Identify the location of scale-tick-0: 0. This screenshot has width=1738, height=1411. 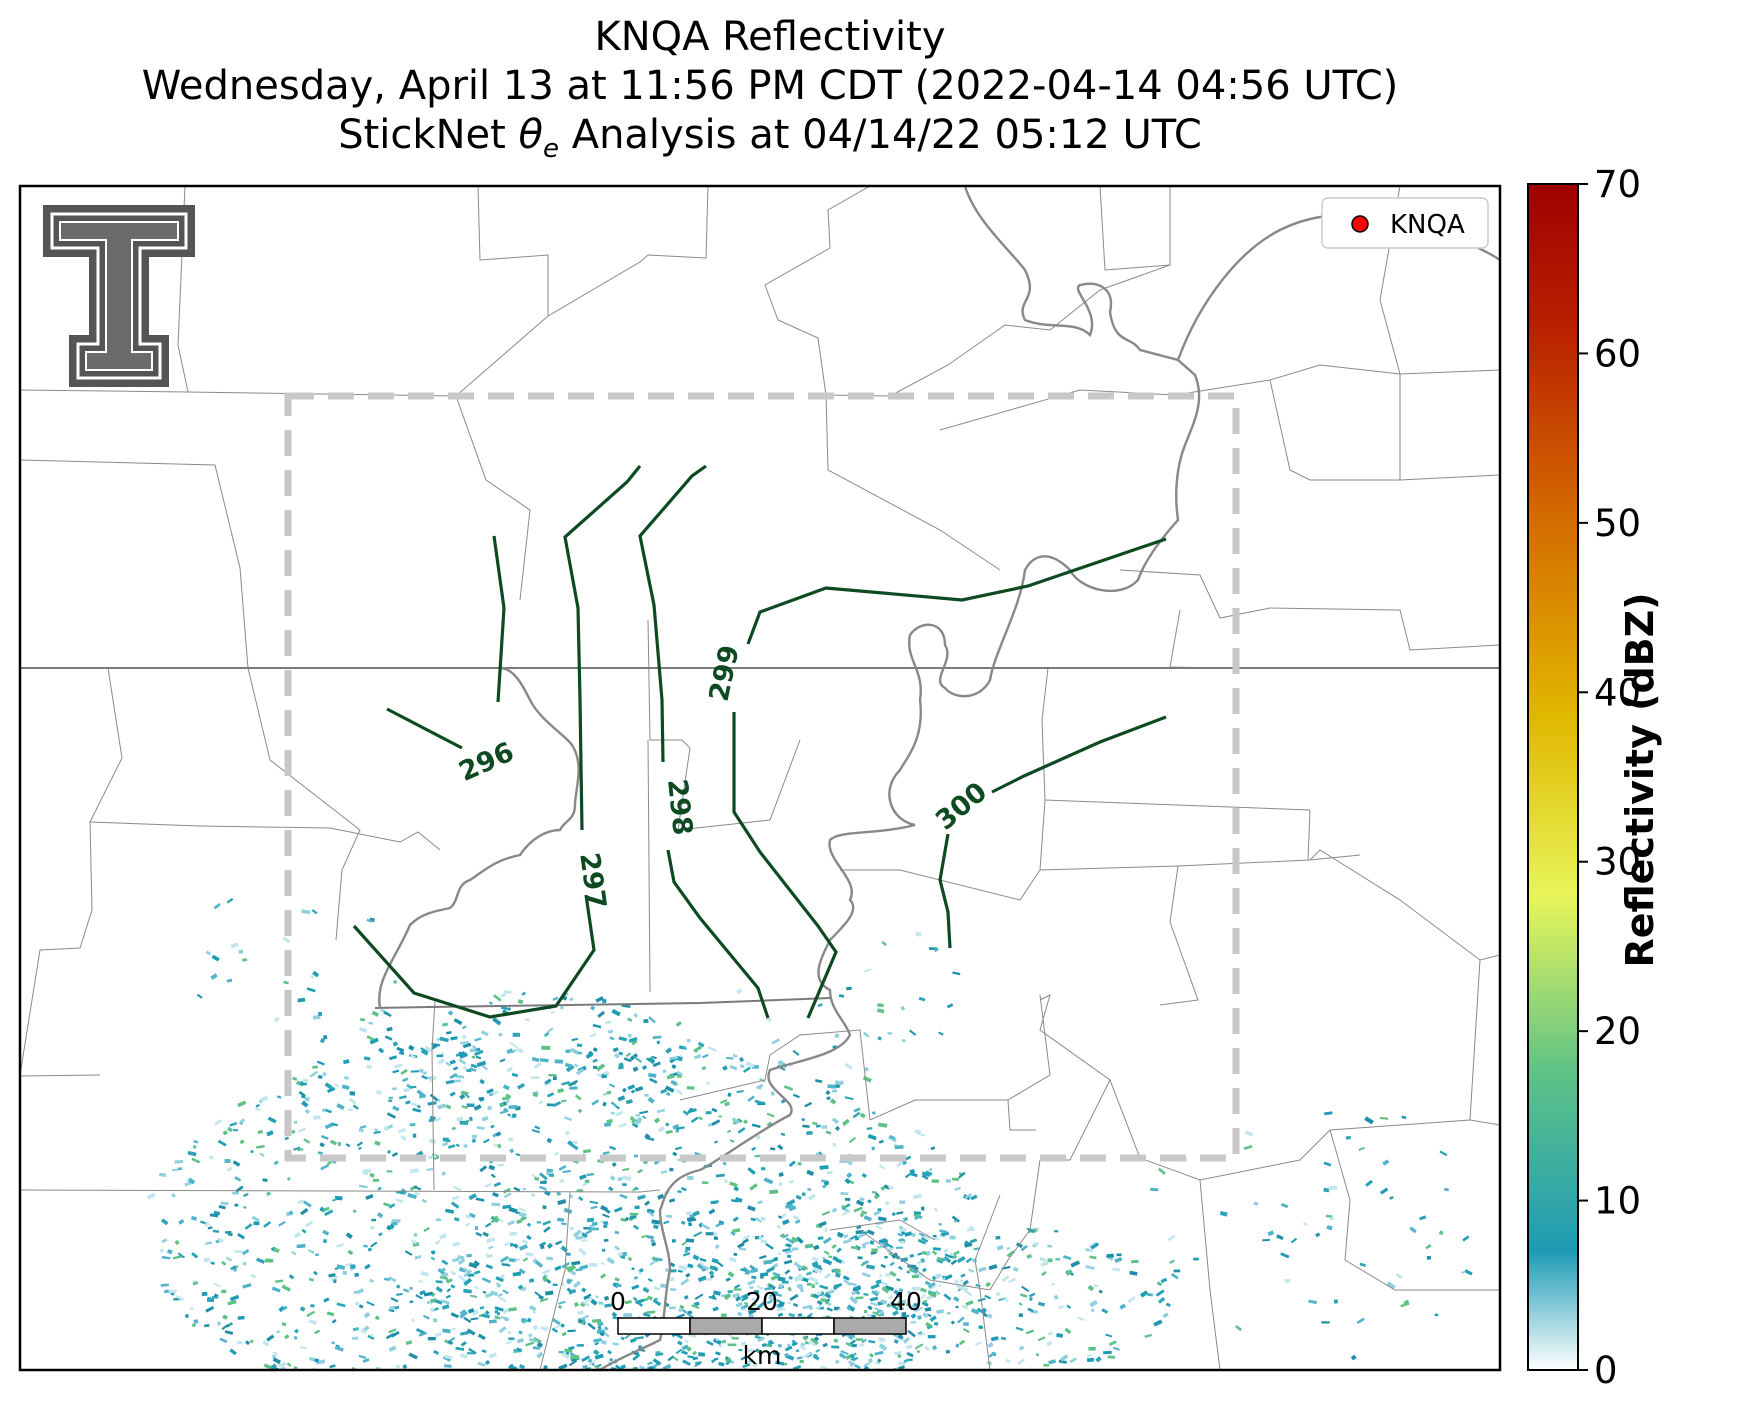
(618, 1301).